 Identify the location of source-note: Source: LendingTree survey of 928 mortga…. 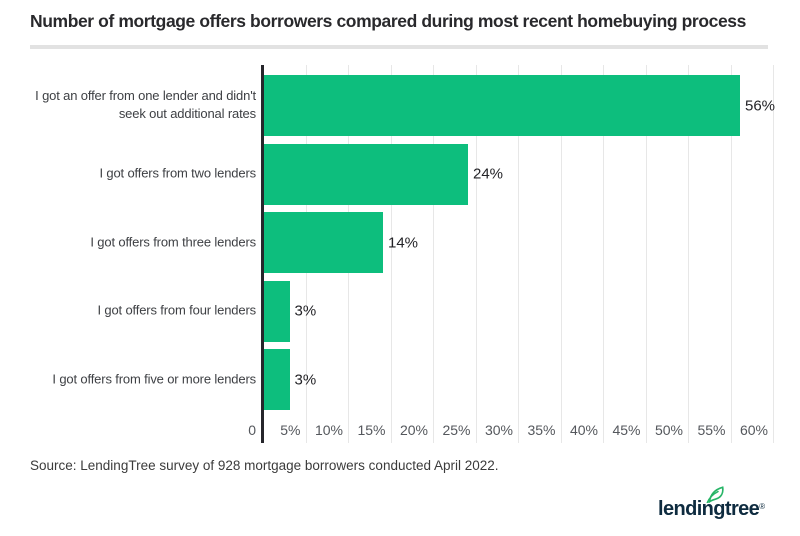
(264, 465).